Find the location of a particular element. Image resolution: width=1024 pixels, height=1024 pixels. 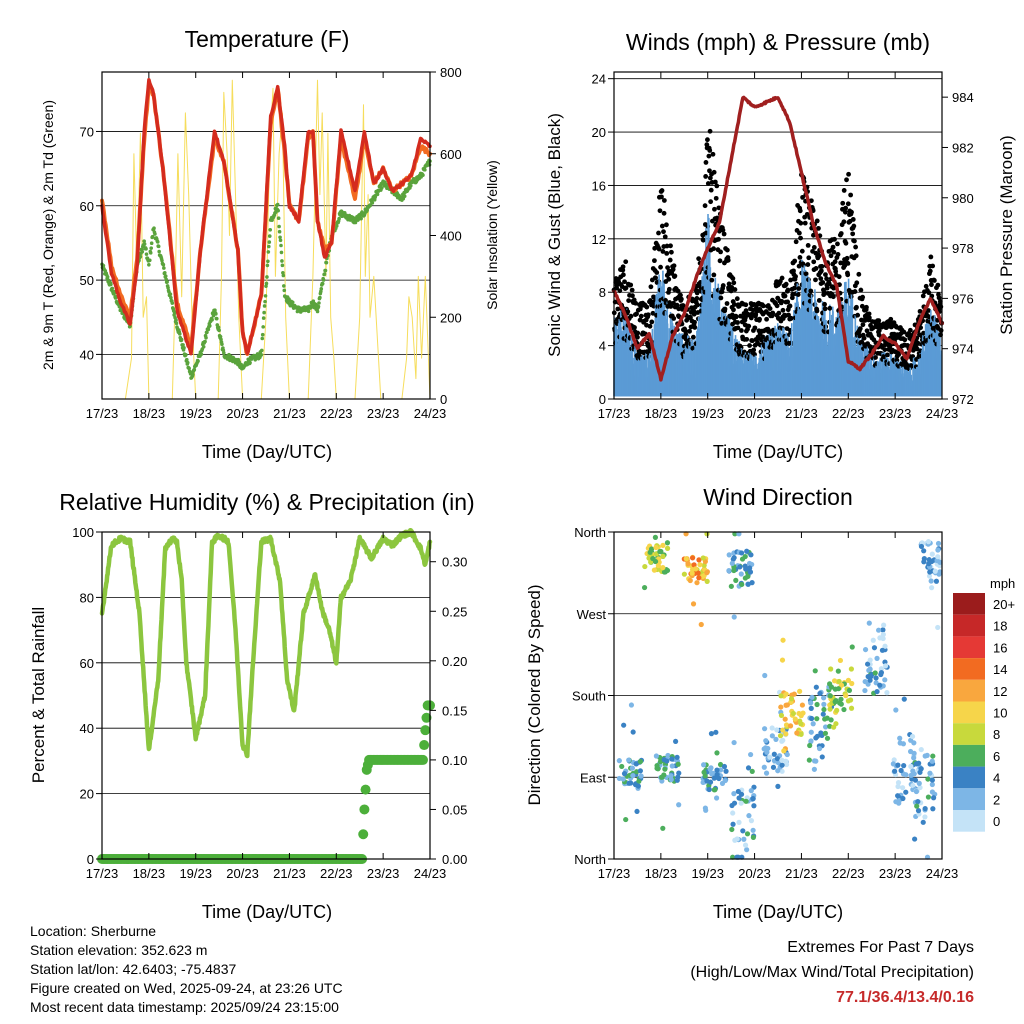

y-tick-label: 40 is located at coordinates (87, 354).